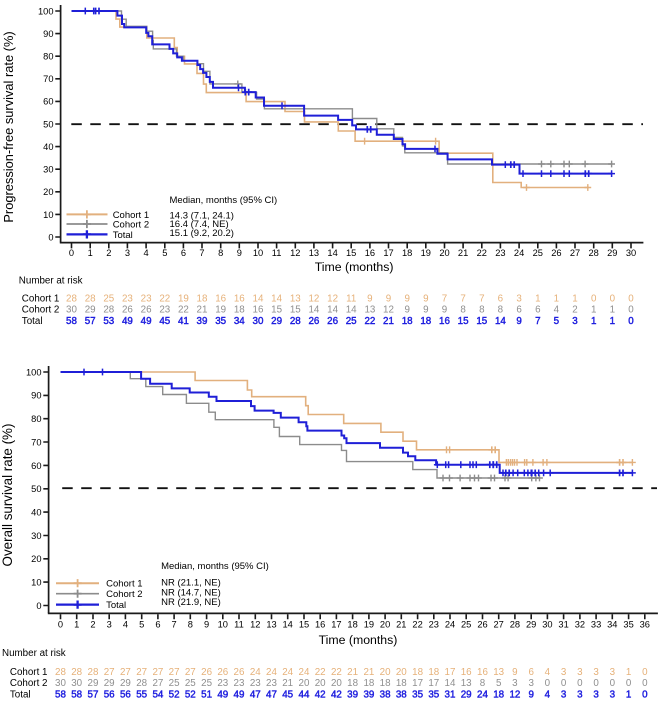 The width and height of the screenshot is (666, 712). Describe the element at coordinates (36, 489) in the screenshot. I see `svg-text: 50` at that location.